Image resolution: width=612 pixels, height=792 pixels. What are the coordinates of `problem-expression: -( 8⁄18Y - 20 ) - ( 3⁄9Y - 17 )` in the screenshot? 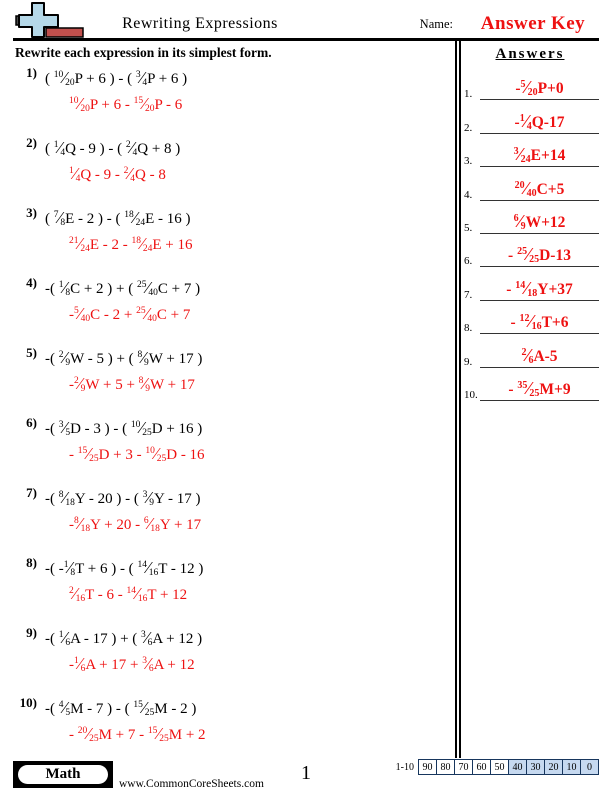 It's located at (123, 498).